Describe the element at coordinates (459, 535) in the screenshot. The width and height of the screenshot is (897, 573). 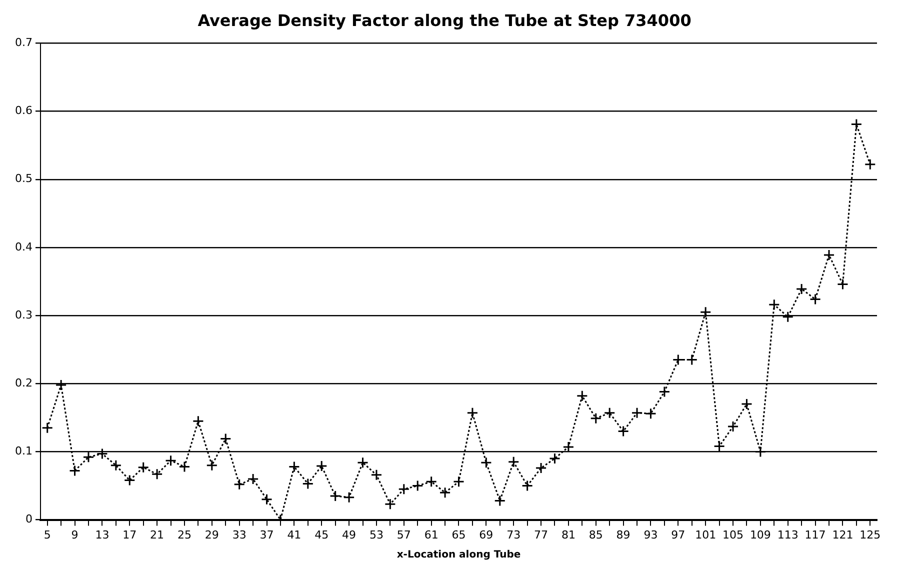
I see `x-tick-label: 65` at that location.